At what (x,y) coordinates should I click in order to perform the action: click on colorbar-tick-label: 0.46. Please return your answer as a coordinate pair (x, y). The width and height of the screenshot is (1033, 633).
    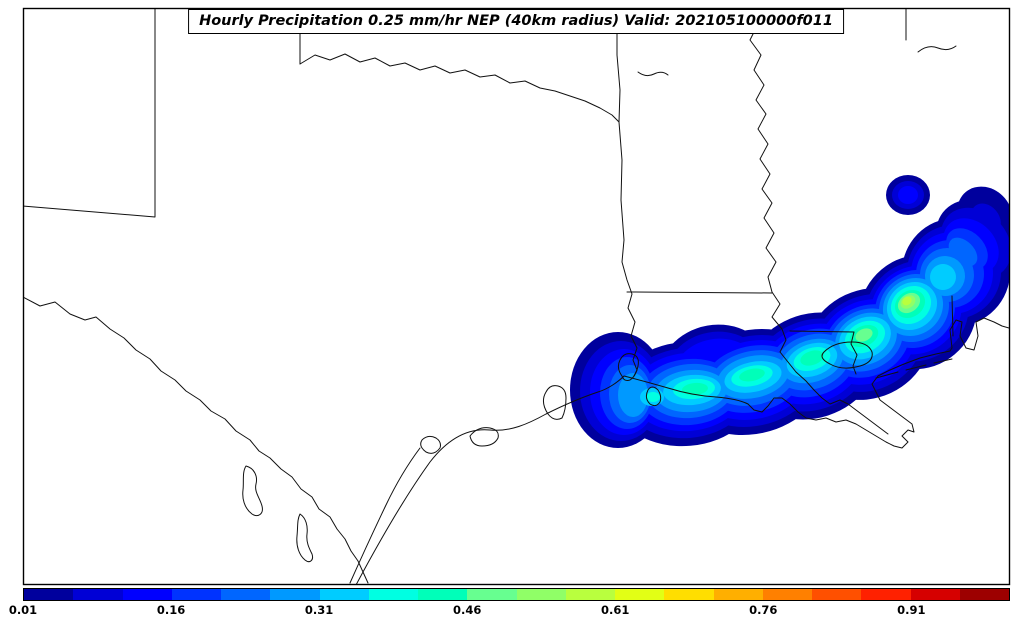
    Looking at the image, I should click on (467, 610).